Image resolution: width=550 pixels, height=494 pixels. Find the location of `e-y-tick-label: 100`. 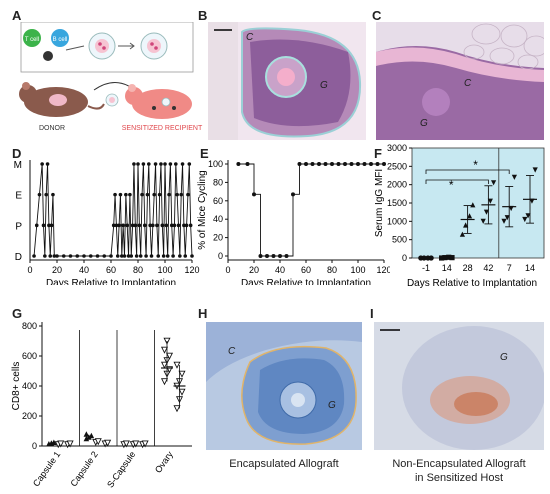

e-y-tick-label: 100 is located at coordinates (215, 164).